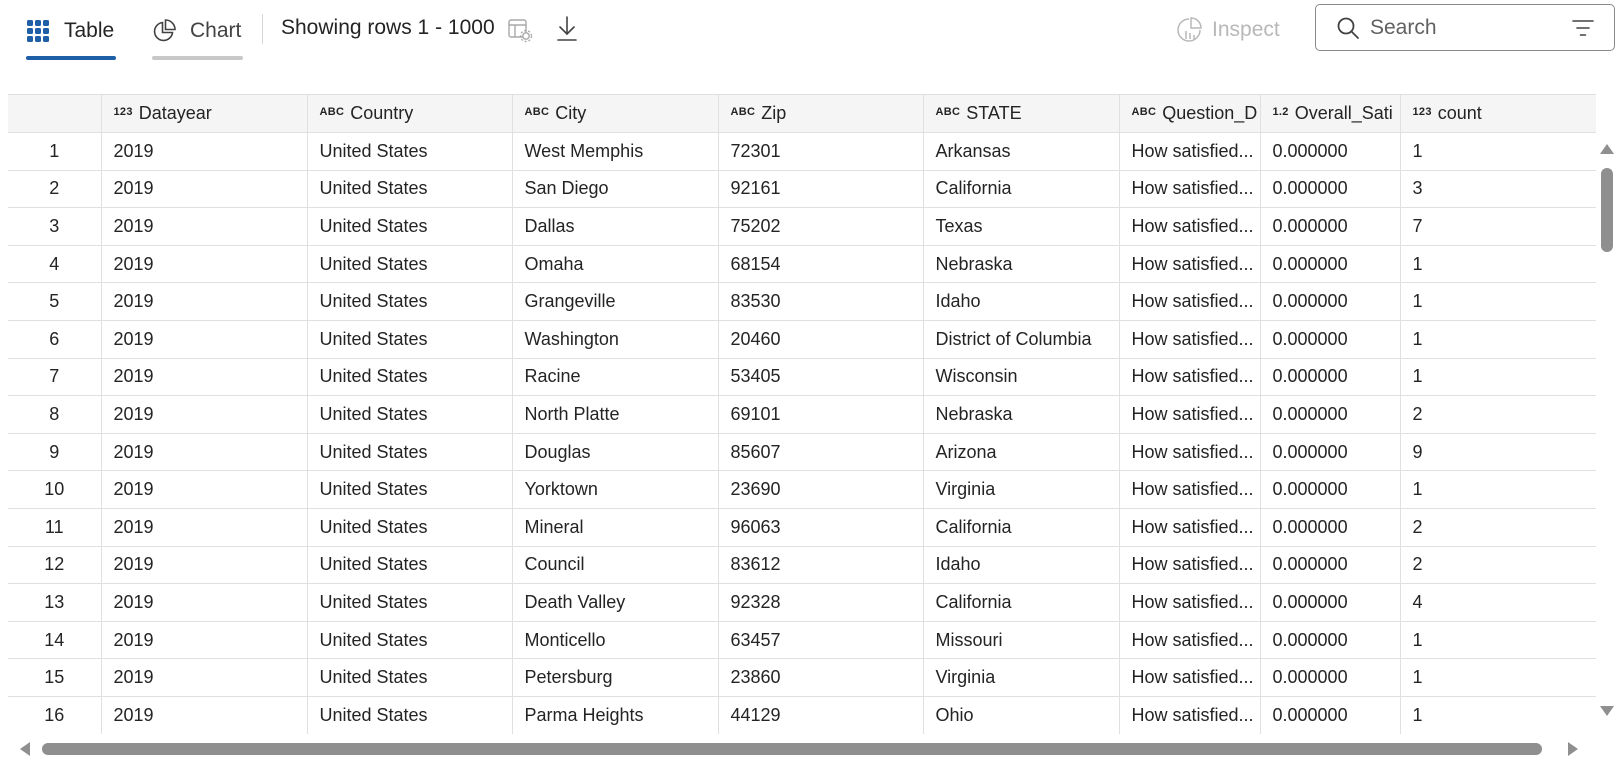  Describe the element at coordinates (55, 189) in the screenshot. I see `row-index-cell: 2` at that location.